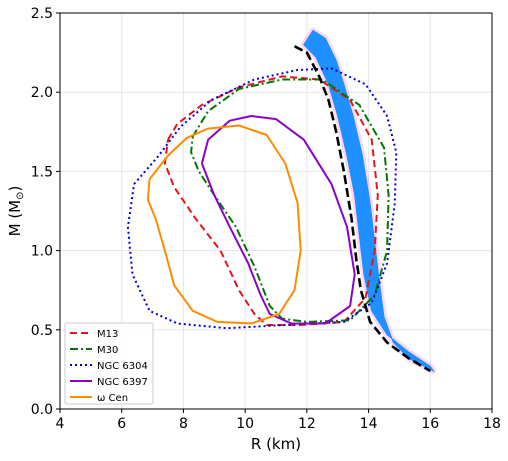  What do you see at coordinates (42, 93) in the screenshot?
I see `y-tick-label: 2.0` at bounding box center [42, 93].